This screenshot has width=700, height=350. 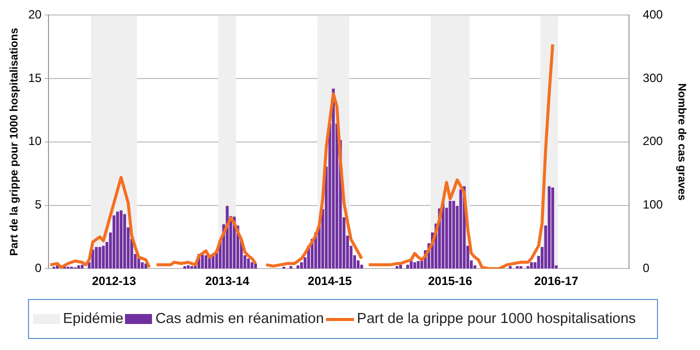 I want to click on x-tick-label: 2016-17, so click(x=556, y=281).